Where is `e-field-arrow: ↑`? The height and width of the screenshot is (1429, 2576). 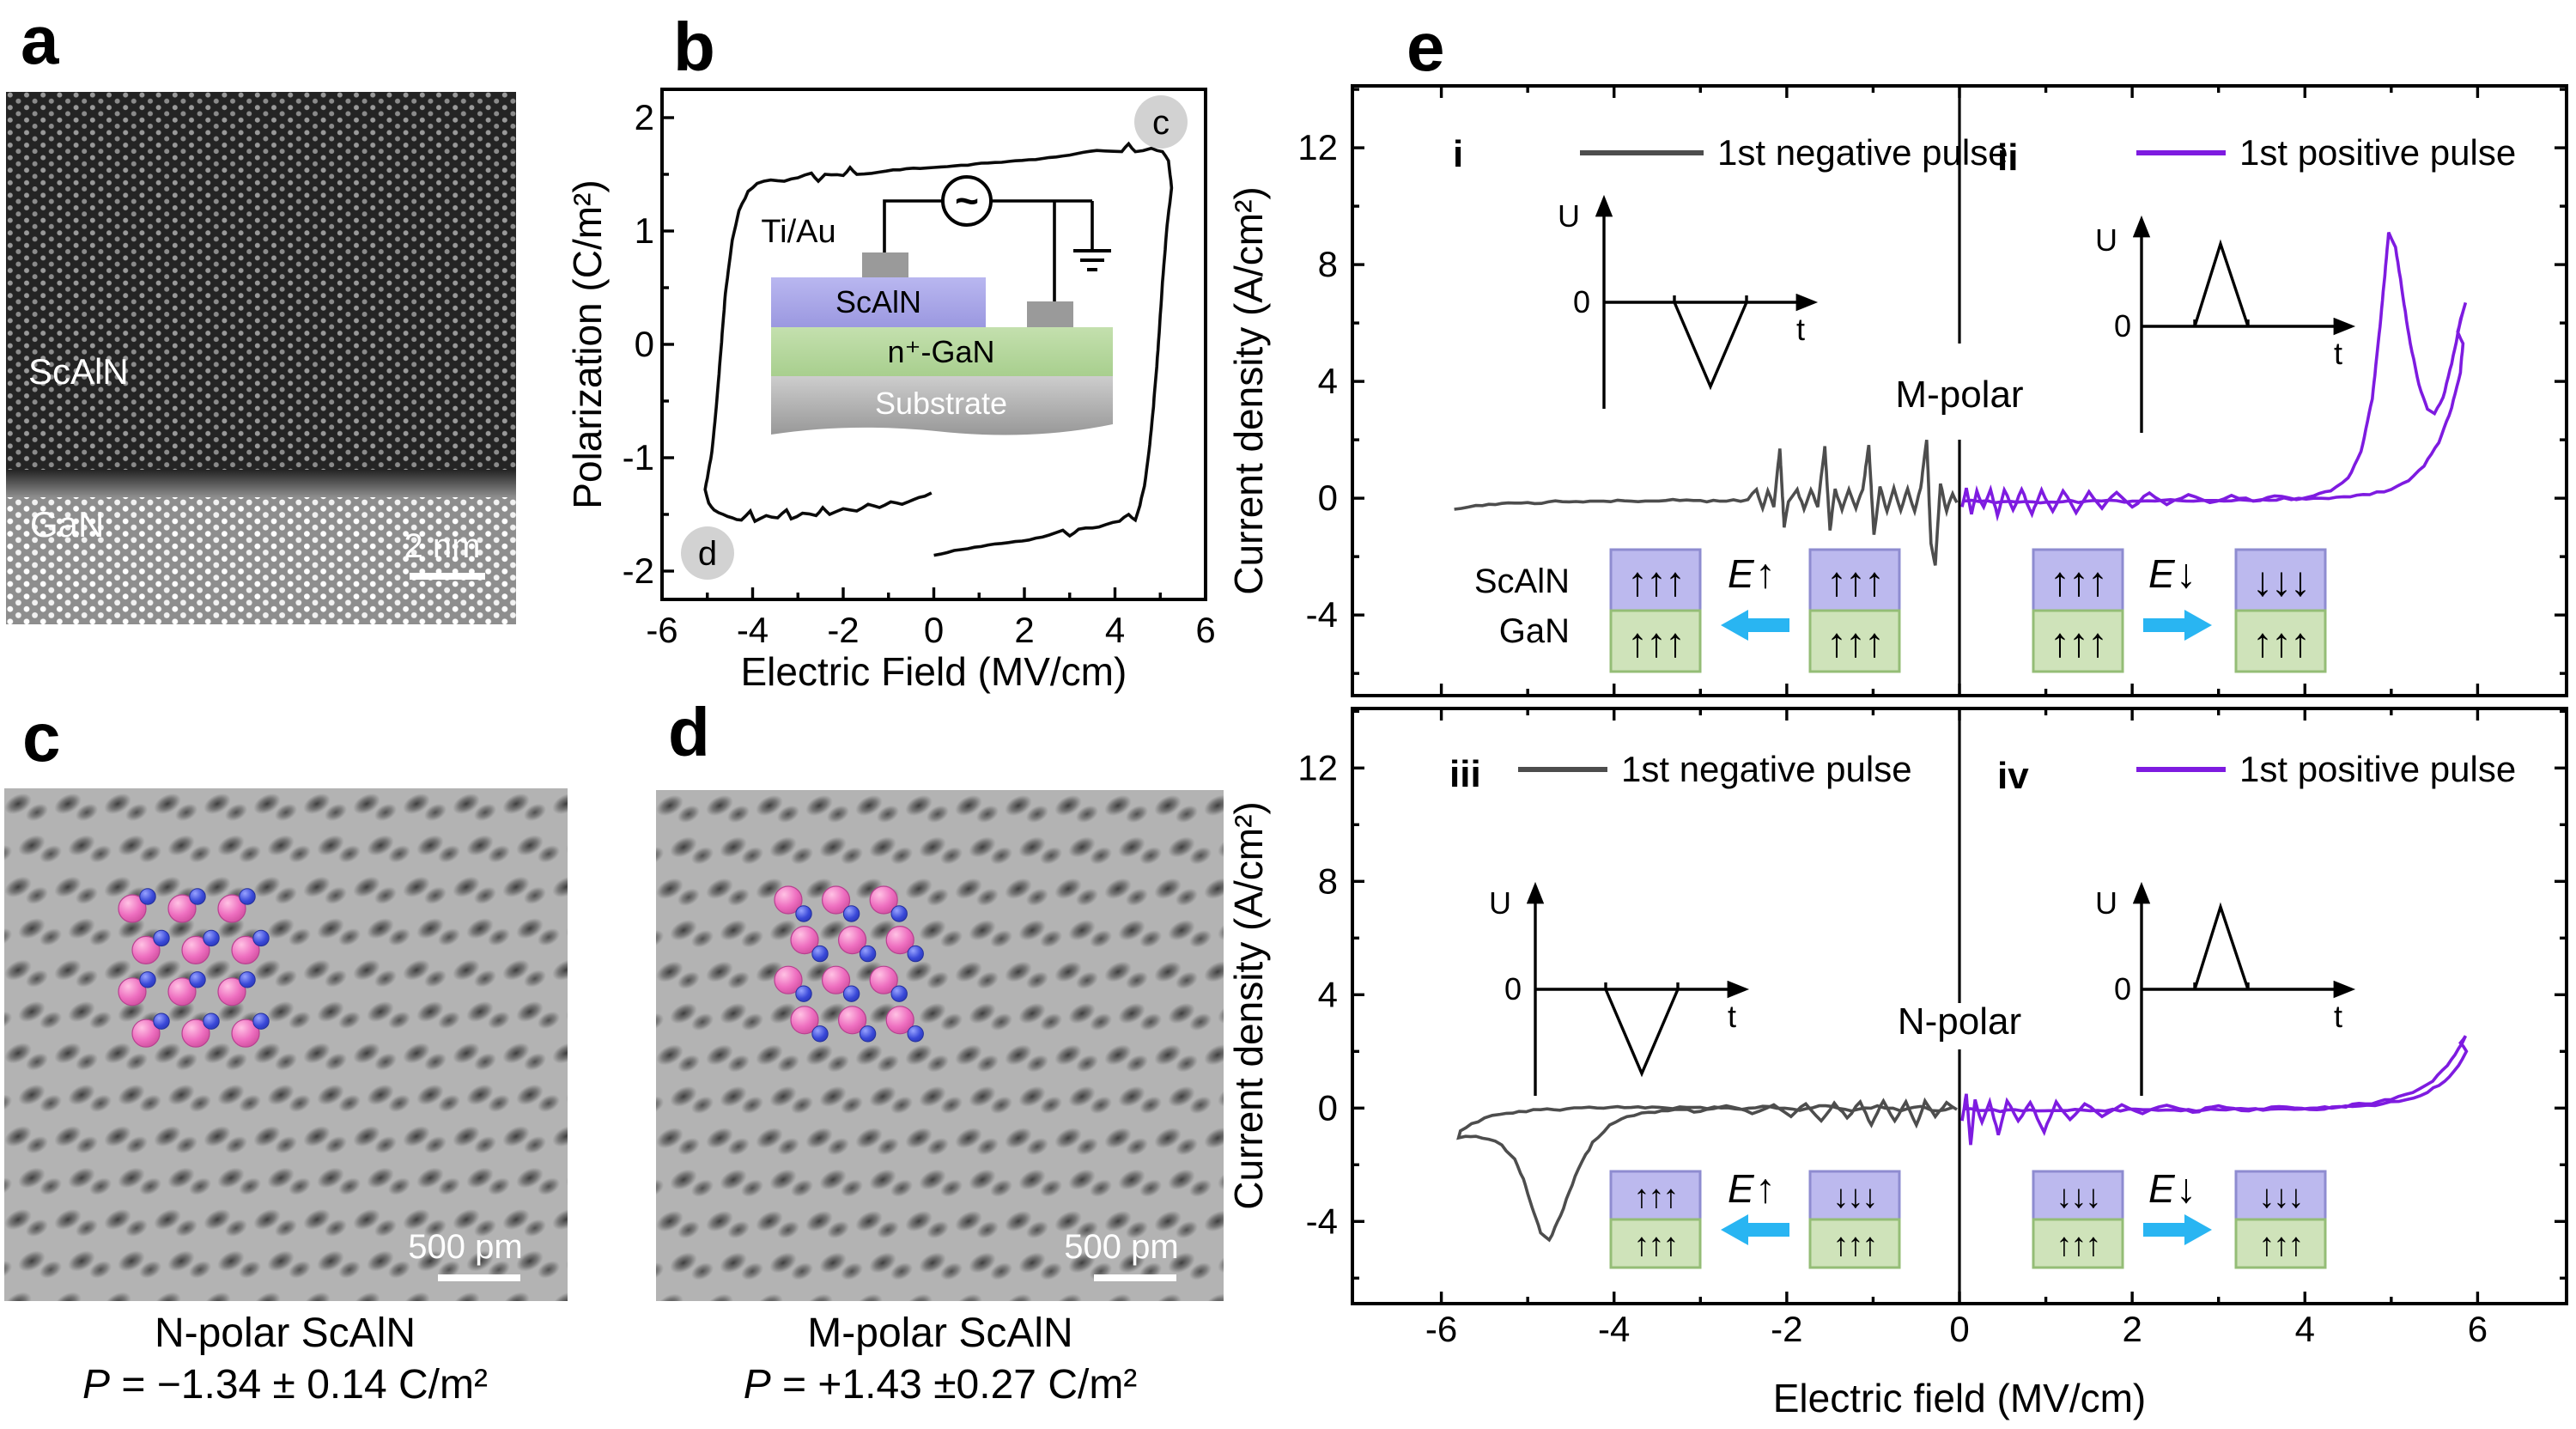 e-field-arrow: ↑ is located at coordinates (1765, 1189).